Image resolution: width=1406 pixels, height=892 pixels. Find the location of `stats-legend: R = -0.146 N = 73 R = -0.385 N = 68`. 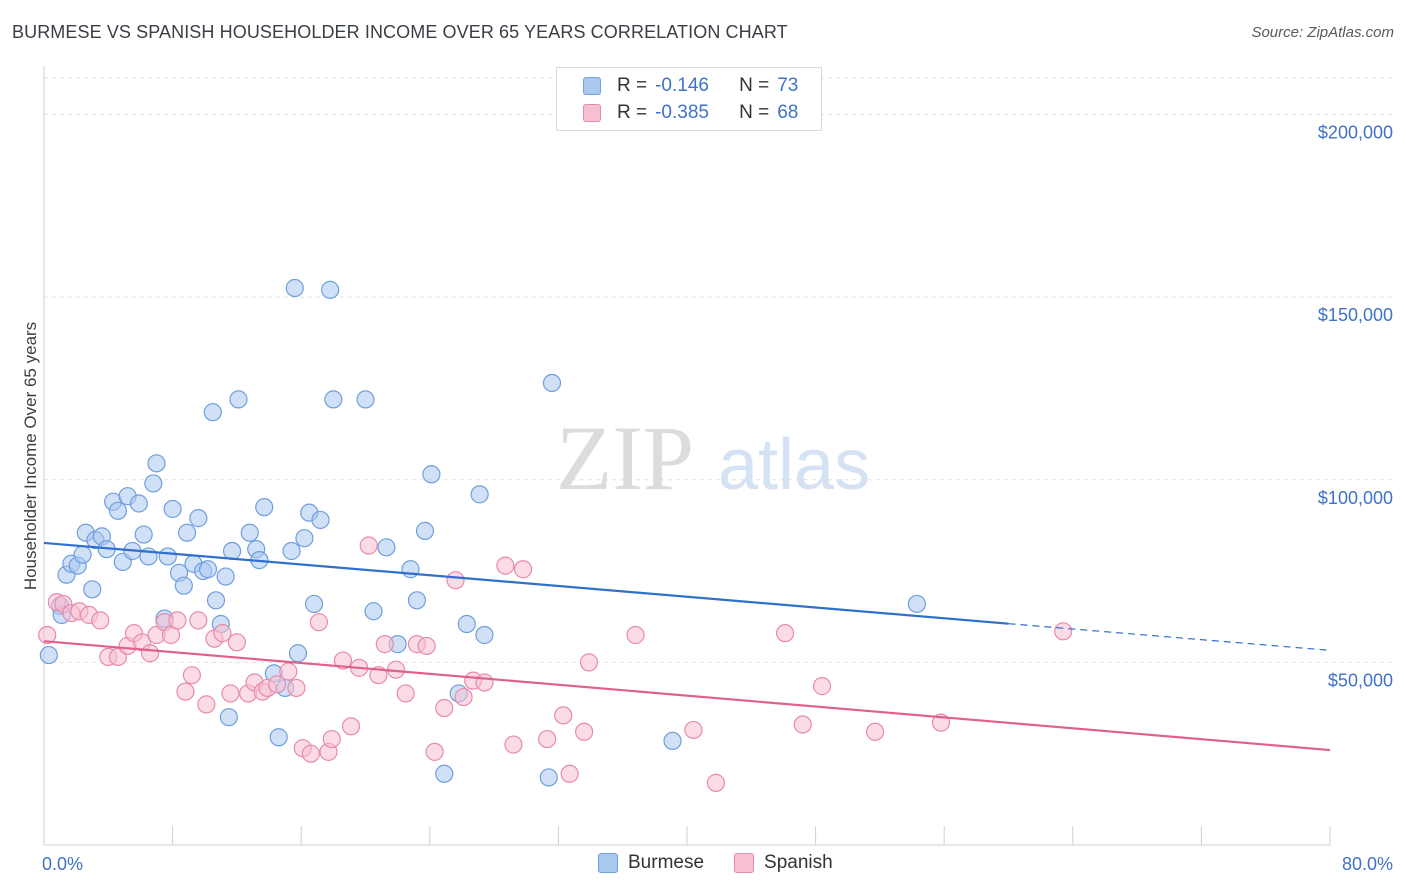

stats-legend: R = -0.146 N = 73 R = -0.385 N = 68 is located at coordinates (689, 99).